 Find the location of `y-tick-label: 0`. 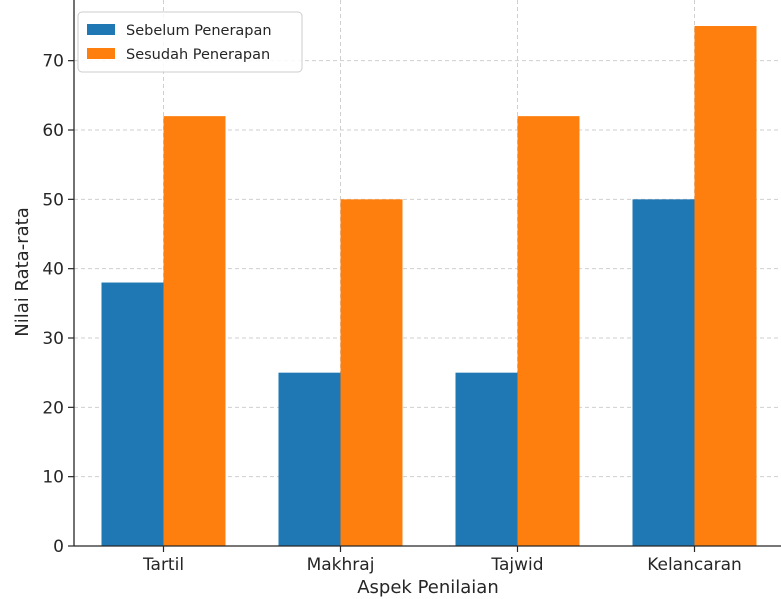

y-tick-label: 0 is located at coordinates (58, 547).